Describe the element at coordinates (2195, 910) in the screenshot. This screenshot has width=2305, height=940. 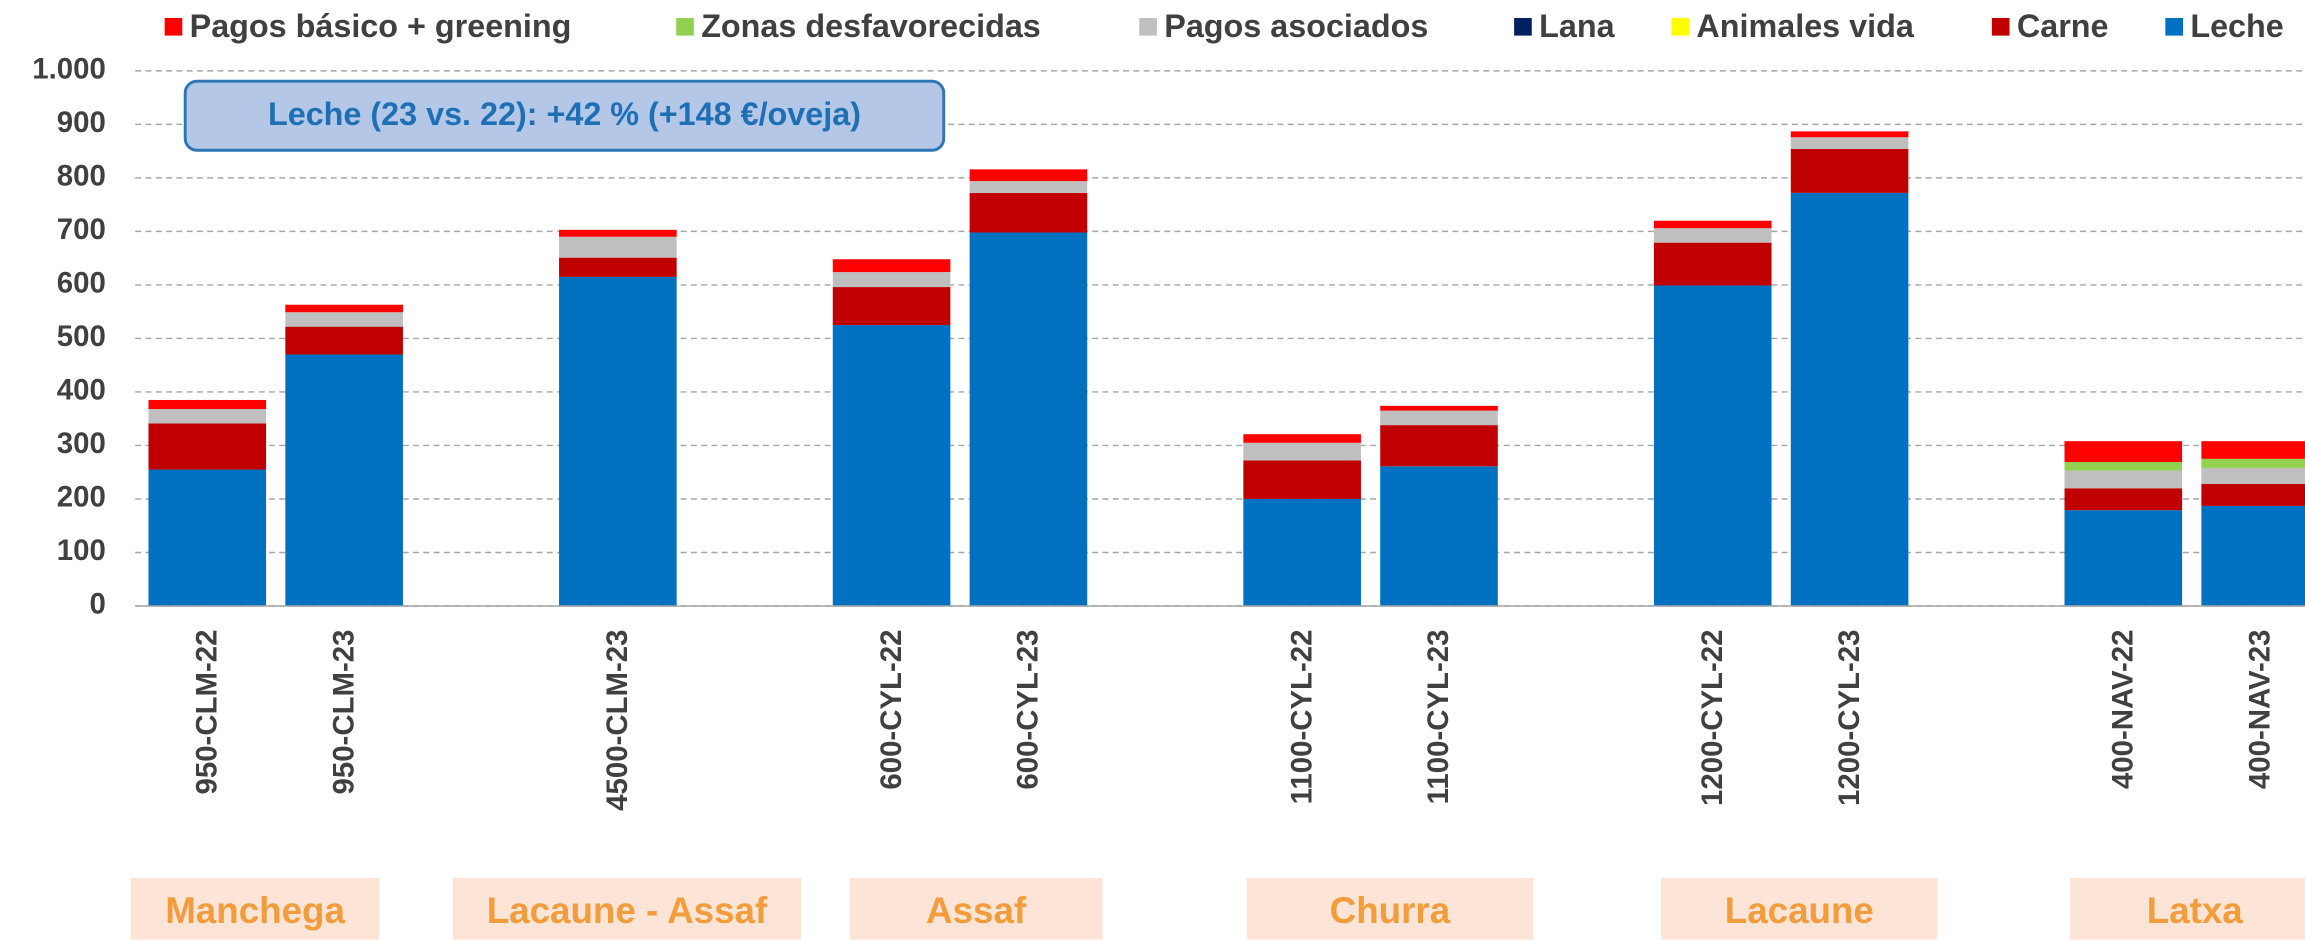
I see `group-label: Latxa` at that location.